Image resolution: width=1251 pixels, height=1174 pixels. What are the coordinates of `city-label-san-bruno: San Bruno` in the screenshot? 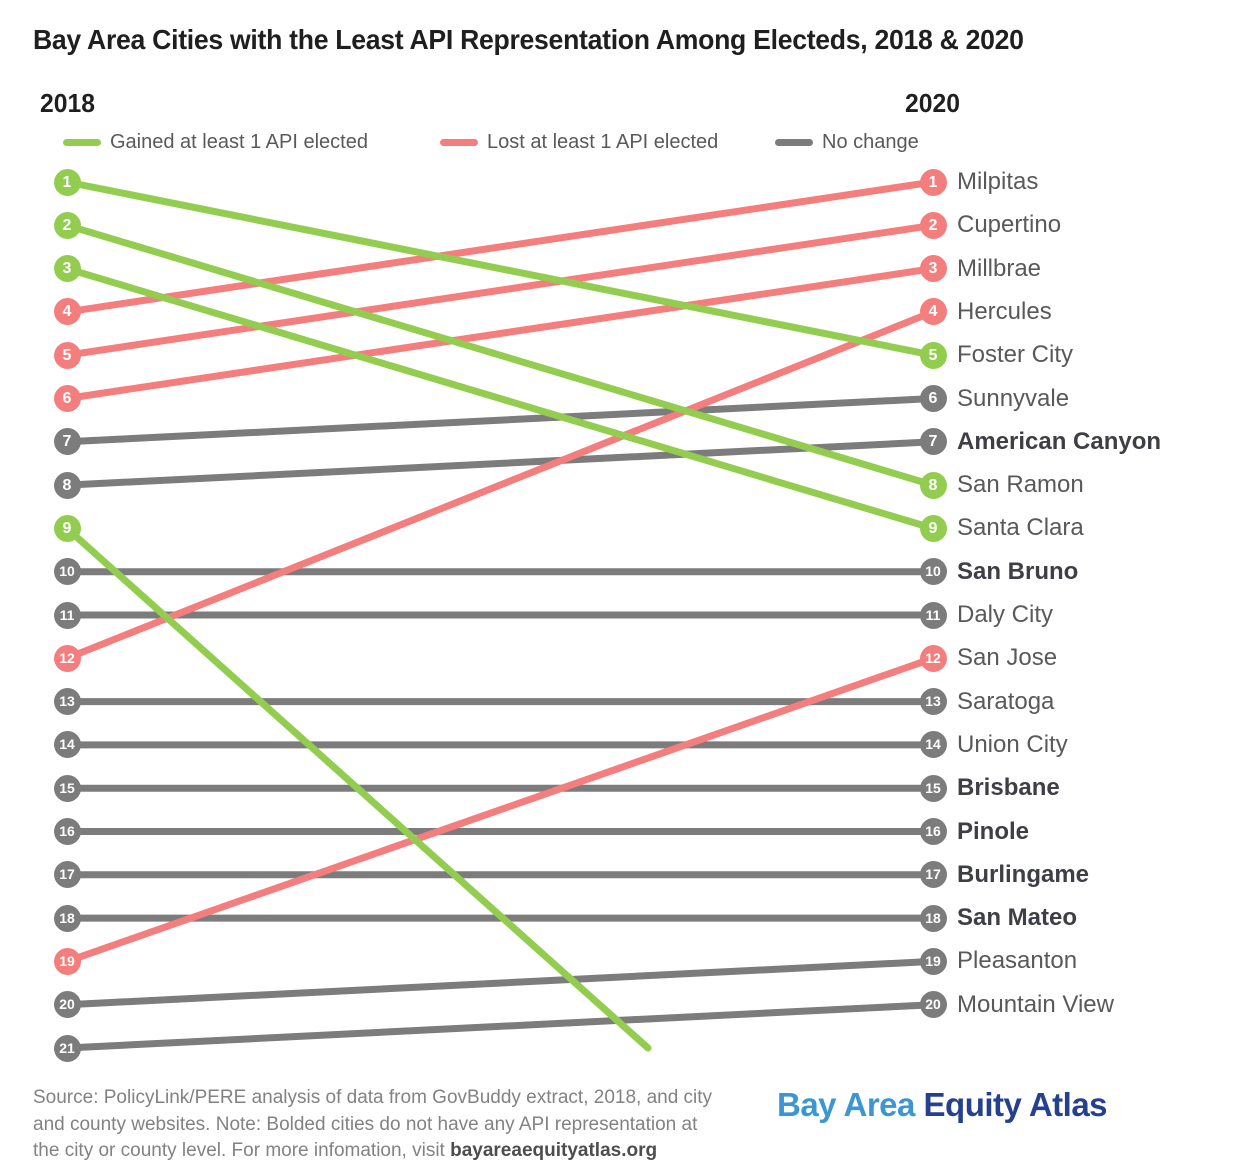 It's located at (1018, 571).